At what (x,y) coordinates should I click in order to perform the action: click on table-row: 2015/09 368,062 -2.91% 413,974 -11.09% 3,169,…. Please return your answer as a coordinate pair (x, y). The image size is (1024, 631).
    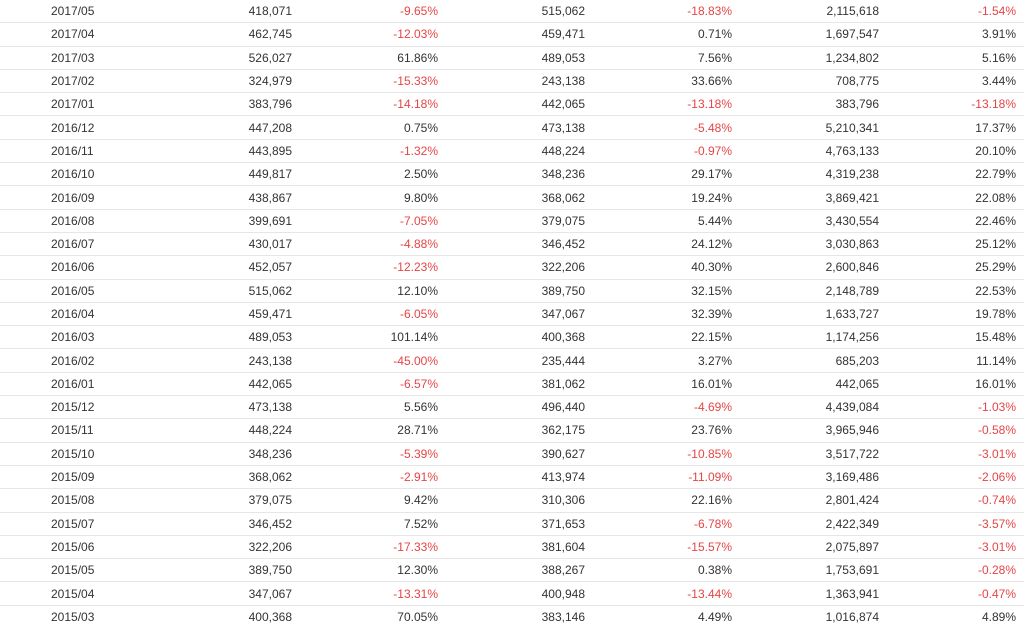
    Looking at the image, I should click on (512, 476).